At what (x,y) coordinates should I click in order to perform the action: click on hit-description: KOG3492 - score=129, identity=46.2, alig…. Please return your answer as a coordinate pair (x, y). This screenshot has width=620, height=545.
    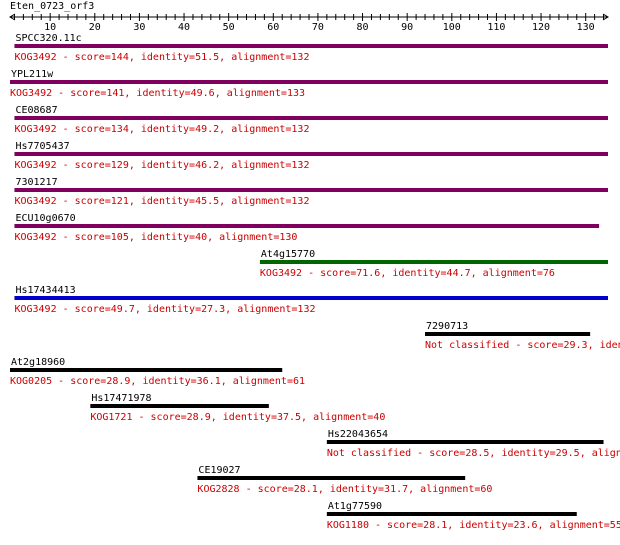
    Looking at the image, I should click on (161, 165).